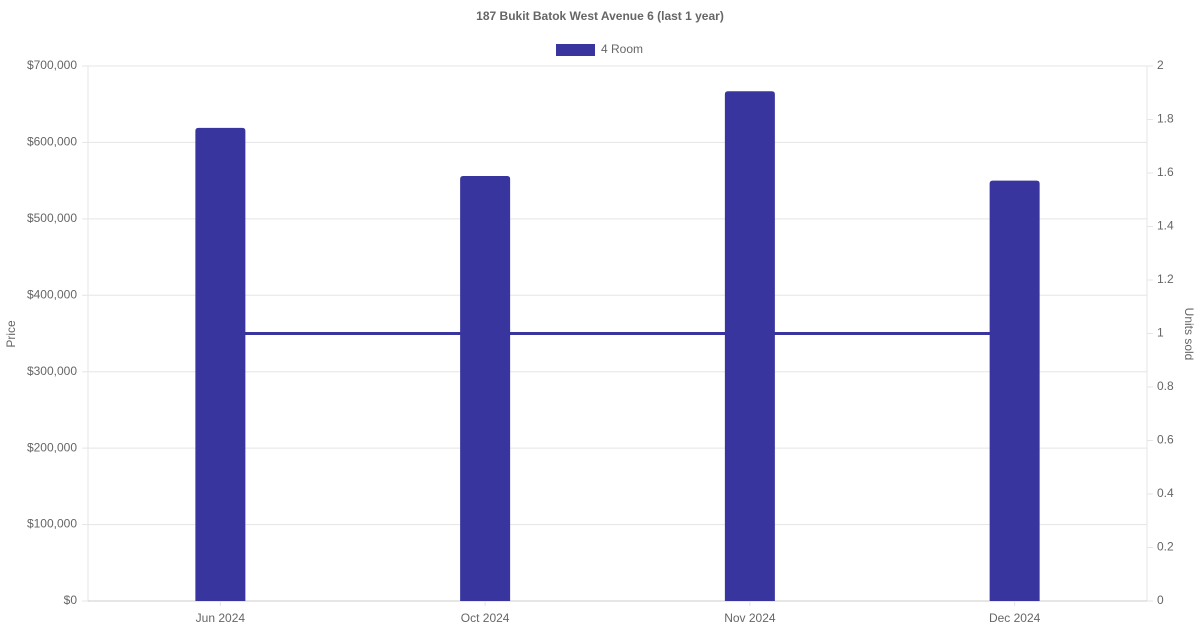 The image size is (1200, 630). What do you see at coordinates (1015, 618) in the screenshot?
I see `x-tick-label: Dec 2024` at bounding box center [1015, 618].